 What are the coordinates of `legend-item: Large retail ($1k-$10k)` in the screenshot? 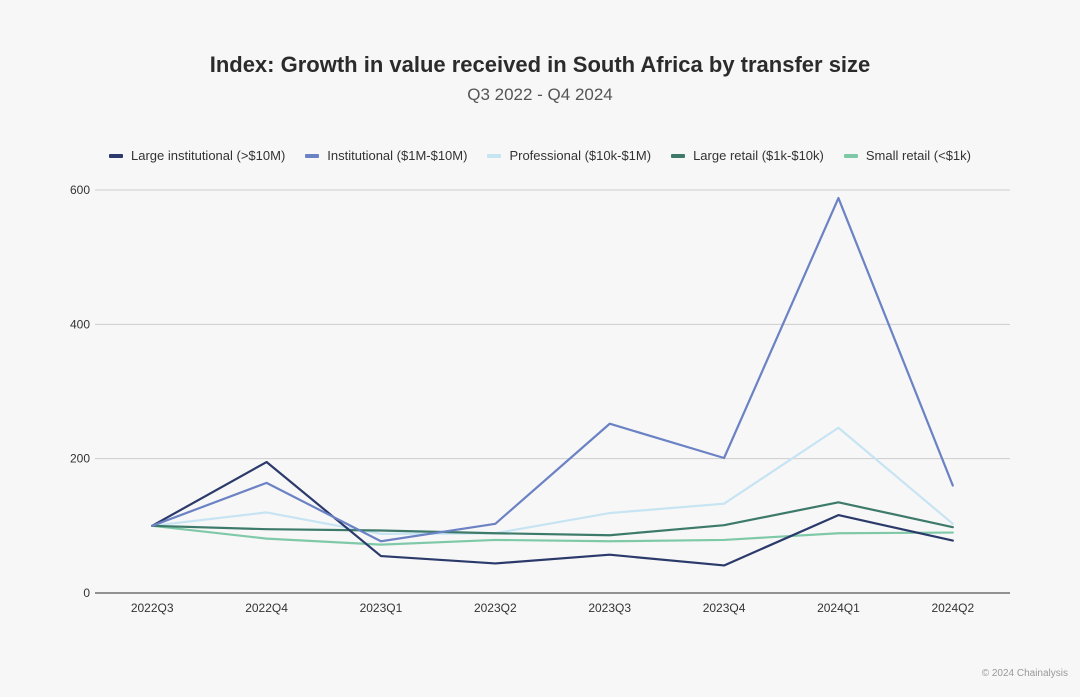 It's located at (747, 155).